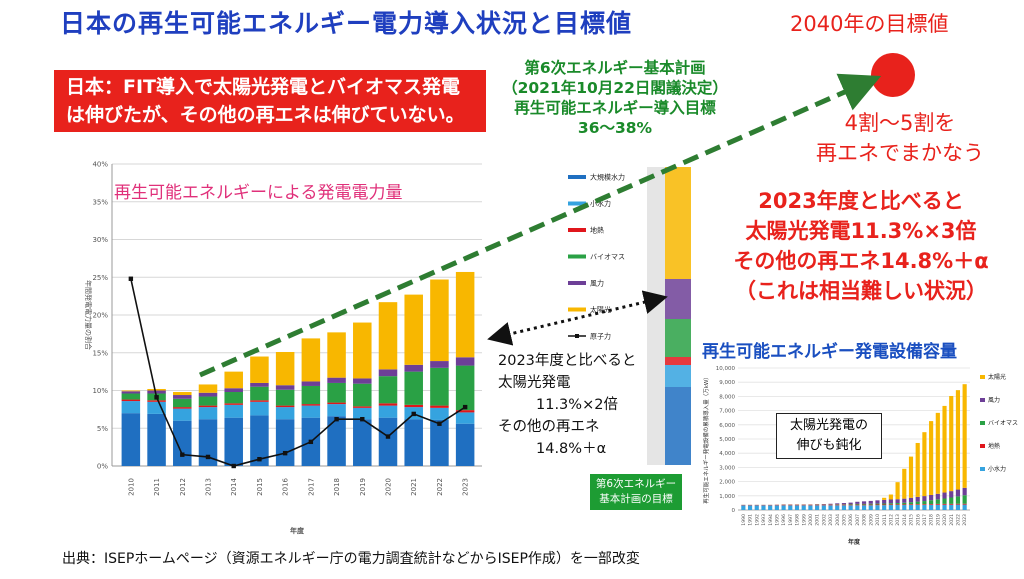 The image size is (1024, 579). I want to click on compare-small-line-1: 2023年度と比べると, so click(567, 361).